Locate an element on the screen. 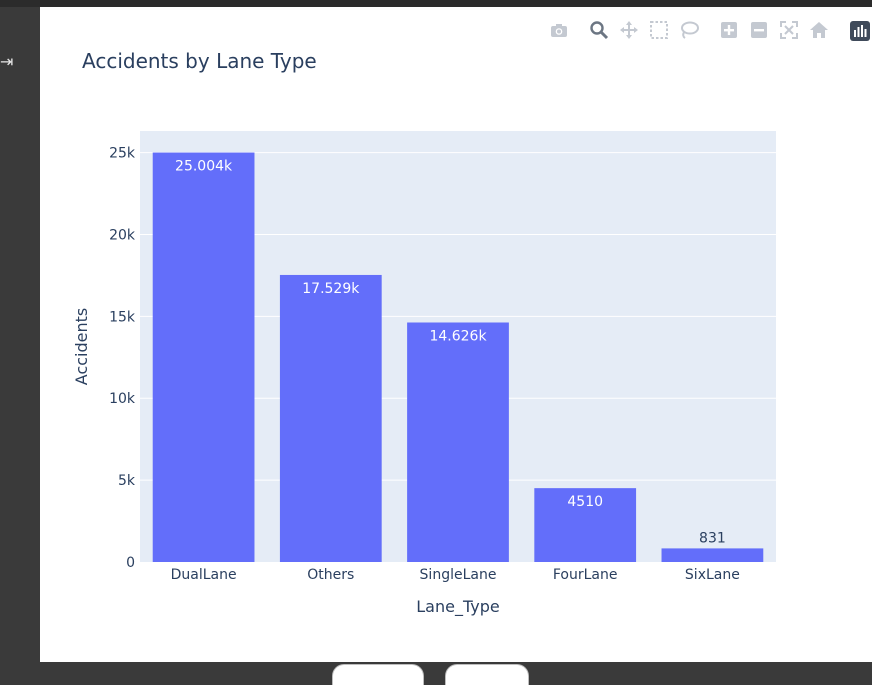 The width and height of the screenshot is (872, 685). data-label: 4510 is located at coordinates (585, 502).